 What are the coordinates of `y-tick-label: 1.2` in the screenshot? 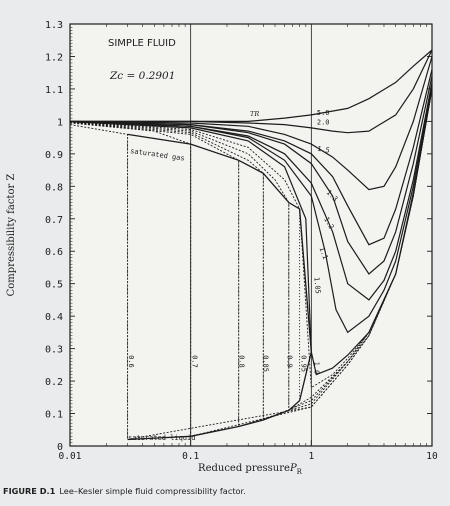 It's located at (54, 57).